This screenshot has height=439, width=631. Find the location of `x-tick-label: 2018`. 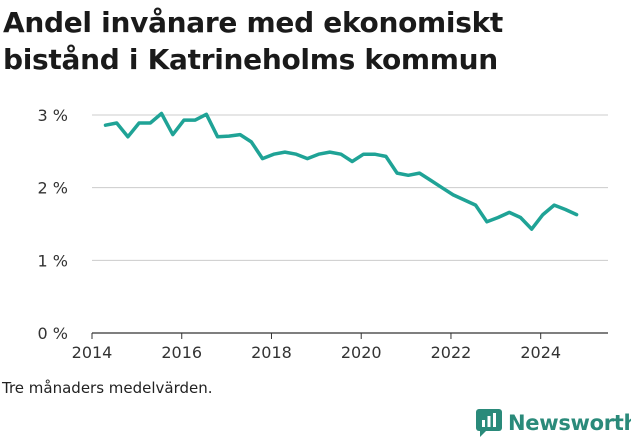

x-tick-label: 2018 is located at coordinates (271, 352).